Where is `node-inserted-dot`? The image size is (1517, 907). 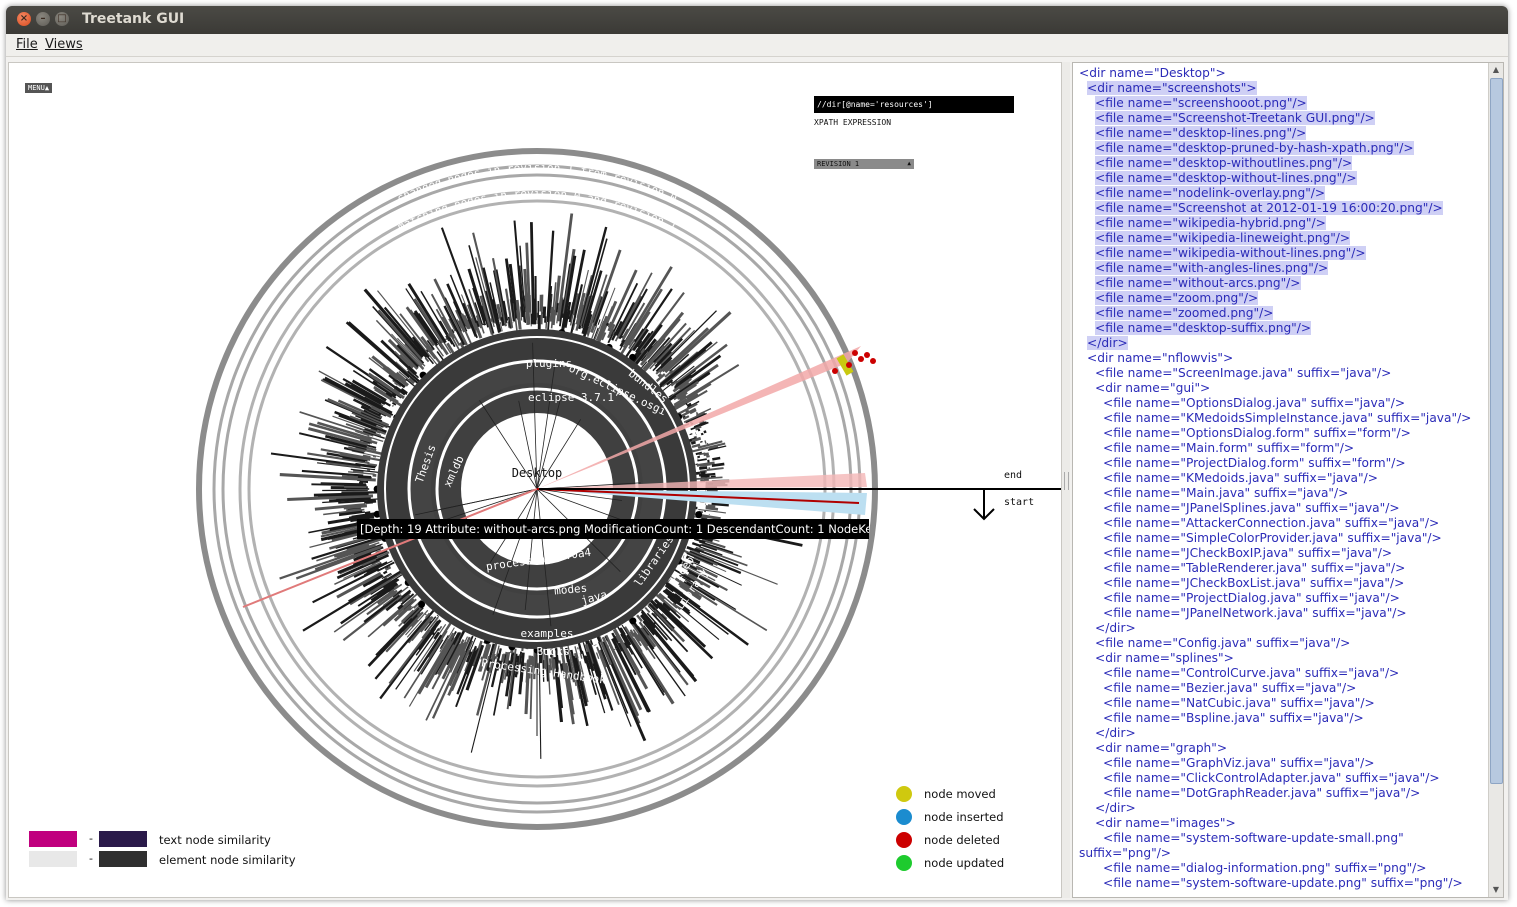
node-inserted-dot is located at coordinates (904, 817).